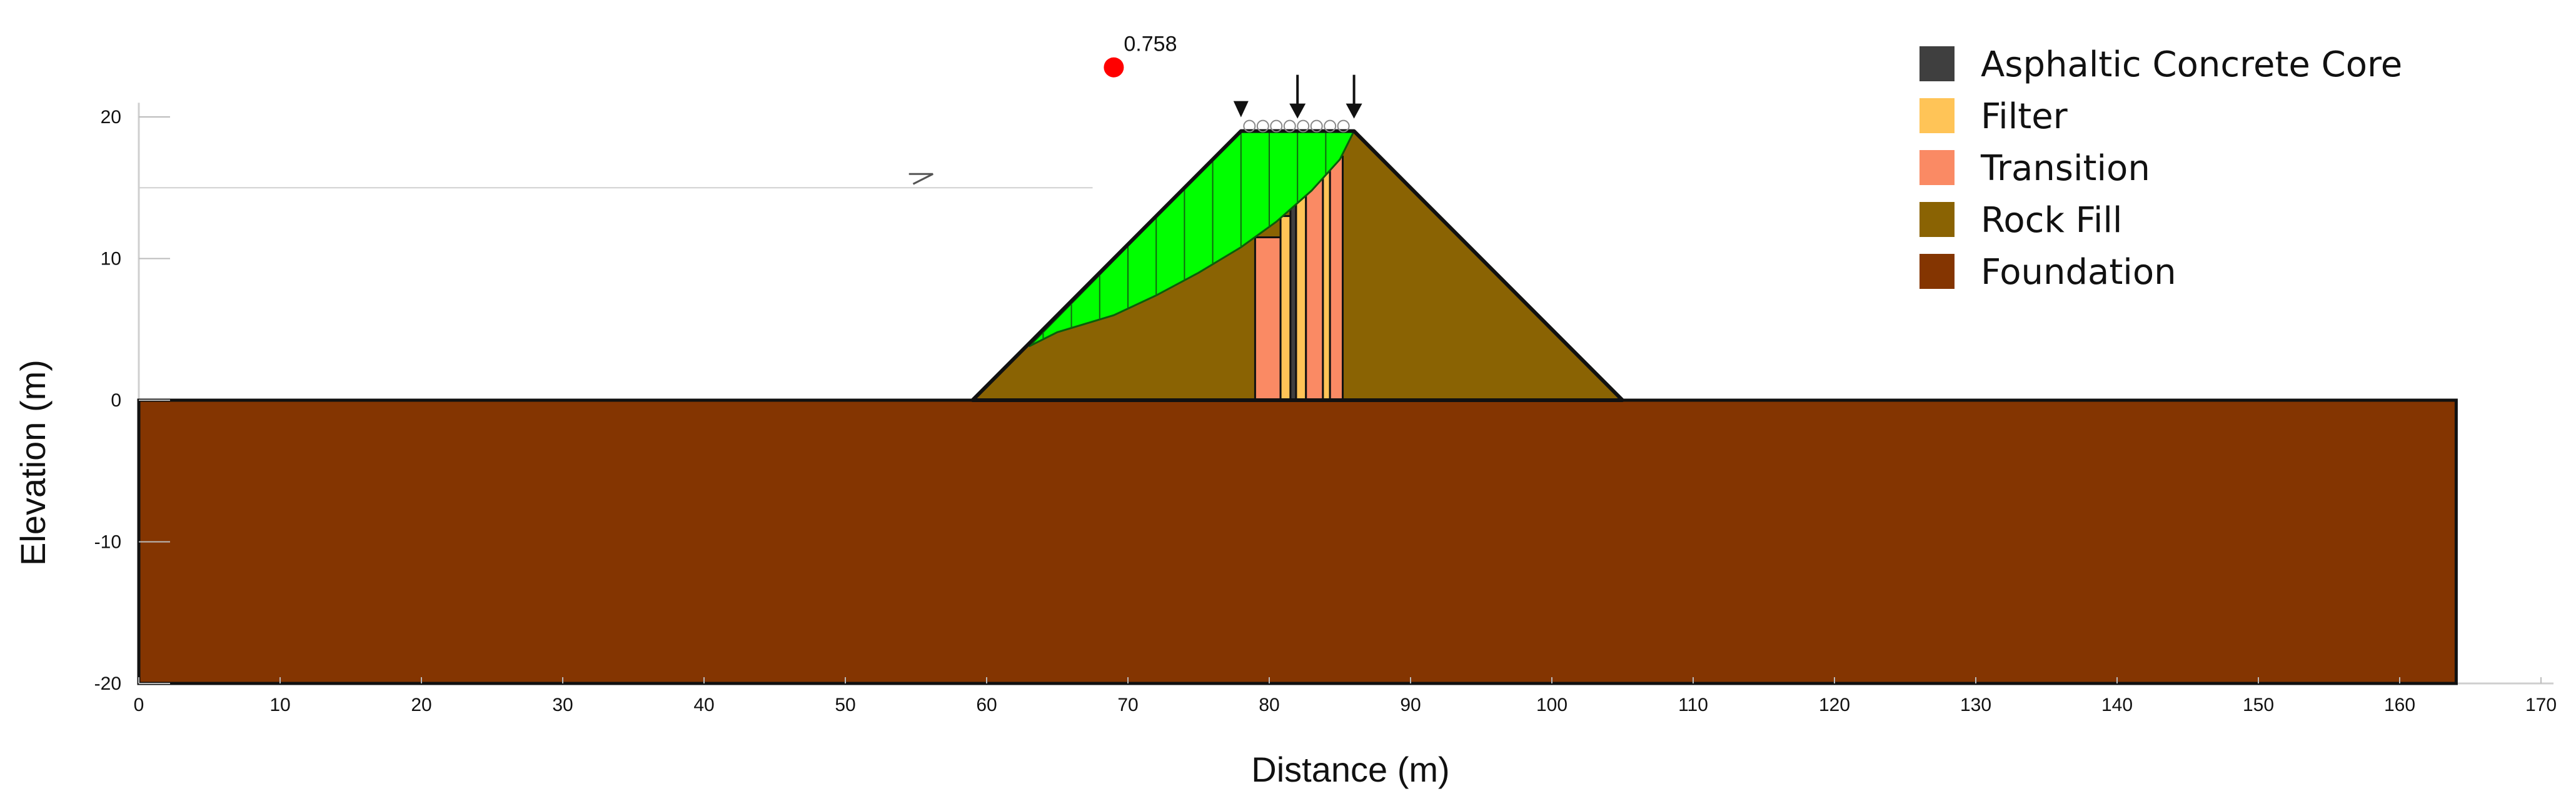 The height and width of the screenshot is (806, 2576). Describe the element at coordinates (2024, 117) in the screenshot. I see `legend-label: Filter` at that location.